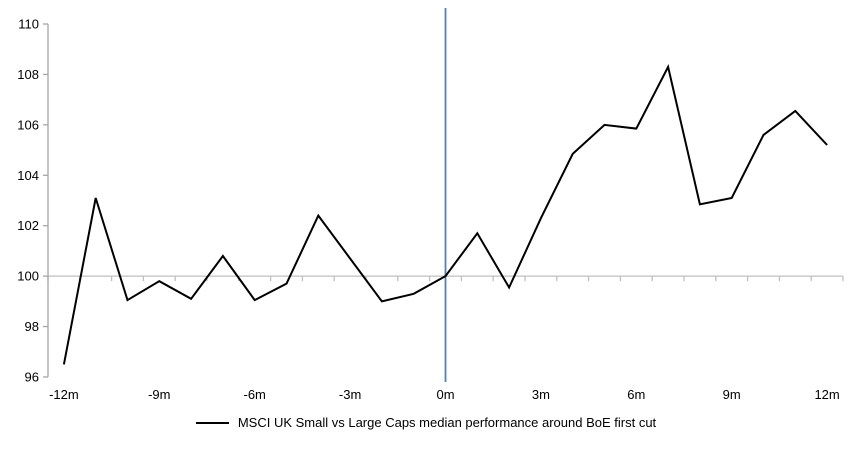  I want to click on x-tick-label: 3m, so click(541, 394).